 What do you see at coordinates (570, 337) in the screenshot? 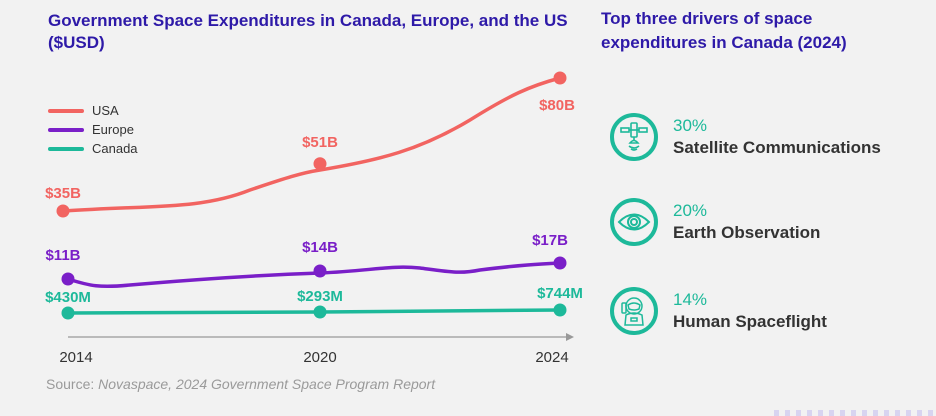
I see `x-axis-arrow` at bounding box center [570, 337].